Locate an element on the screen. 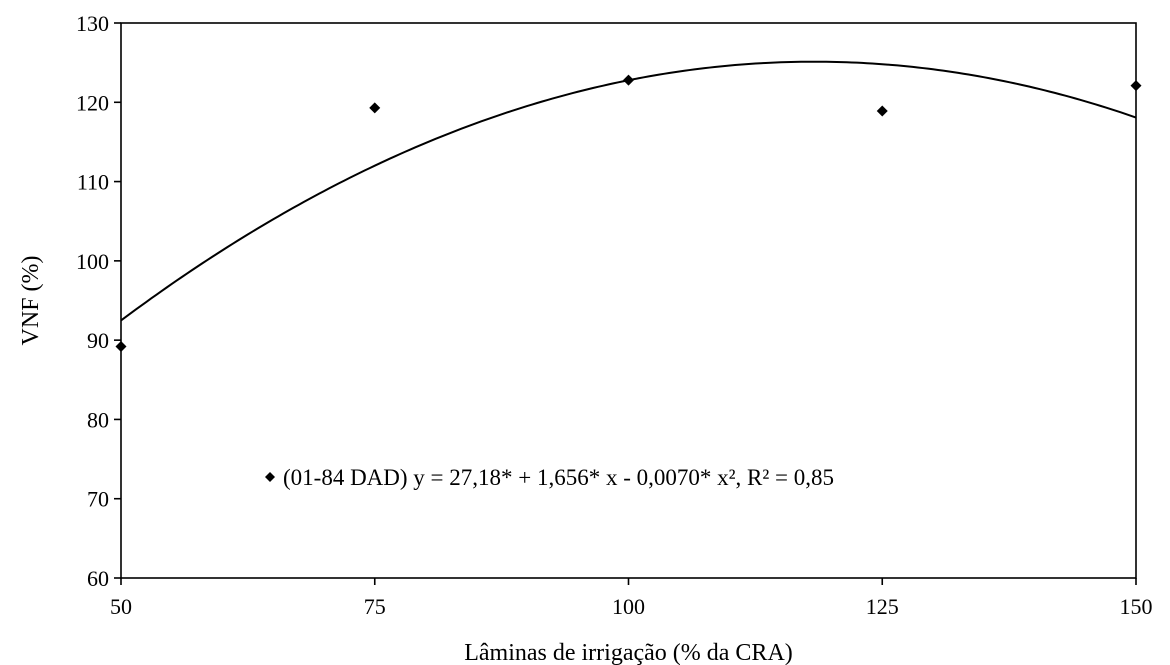  y-tick-label-110: 110 is located at coordinates (93, 182).